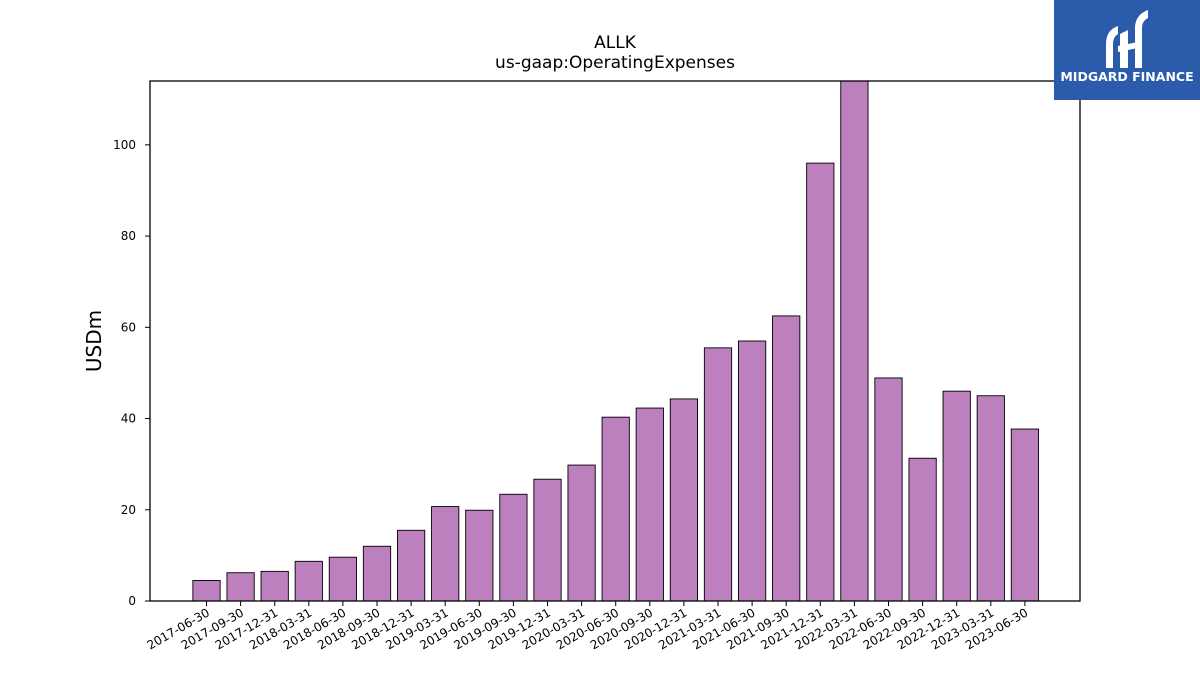 Image resolution: width=1200 pixels, height=675 pixels. I want to click on y-tick-label: 100, so click(124, 145).